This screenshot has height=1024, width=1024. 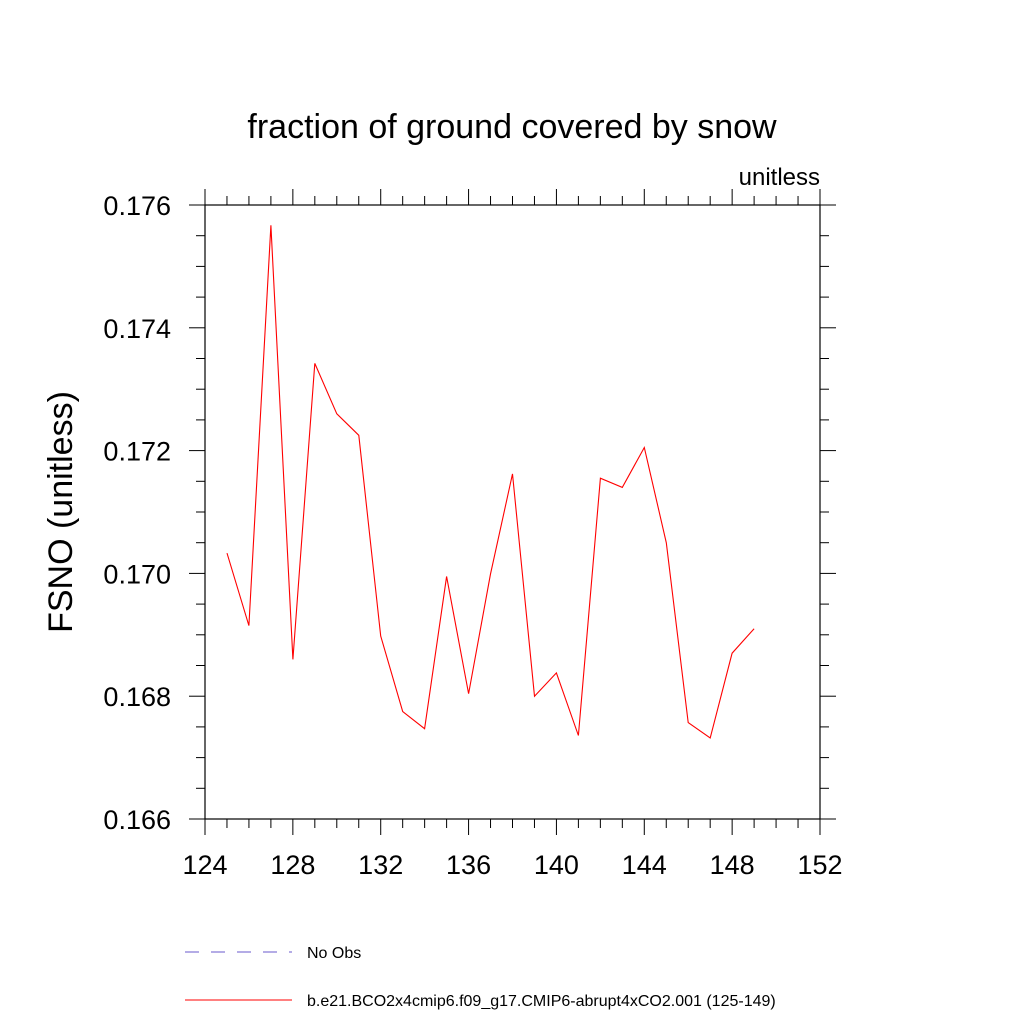 What do you see at coordinates (644, 865) in the screenshot?
I see `x-tick-label: 144` at bounding box center [644, 865].